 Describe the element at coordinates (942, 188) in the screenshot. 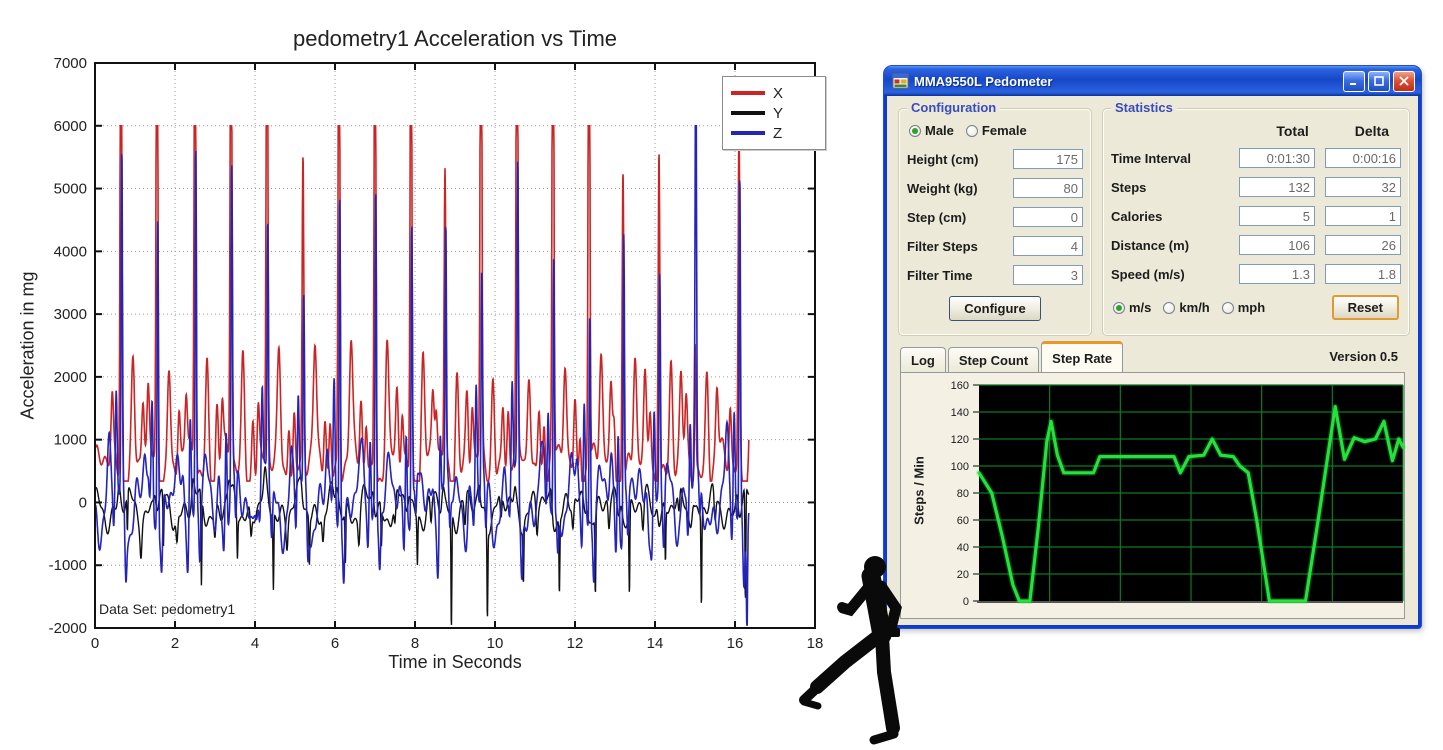

I see `config-field-label: Weight (kg)` at that location.